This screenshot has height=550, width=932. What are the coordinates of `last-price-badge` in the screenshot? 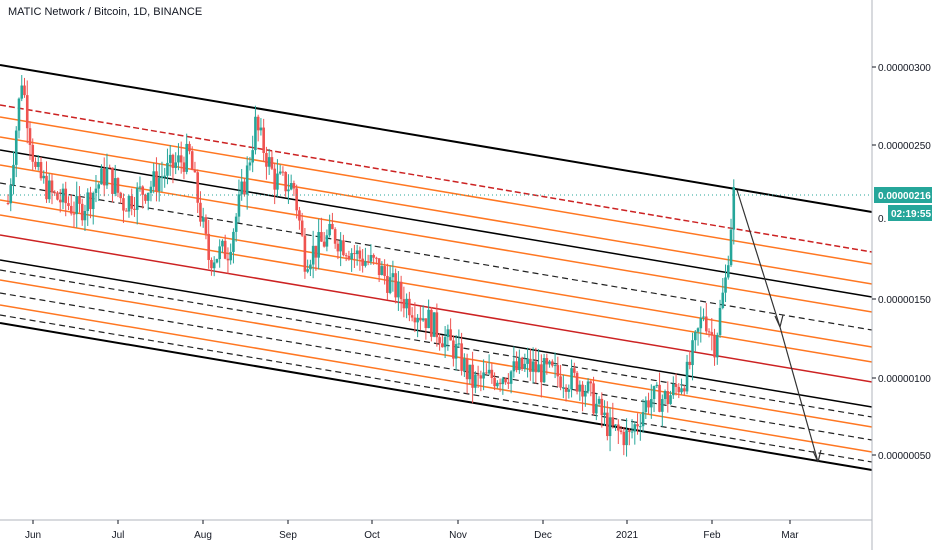 It's located at (903, 195).